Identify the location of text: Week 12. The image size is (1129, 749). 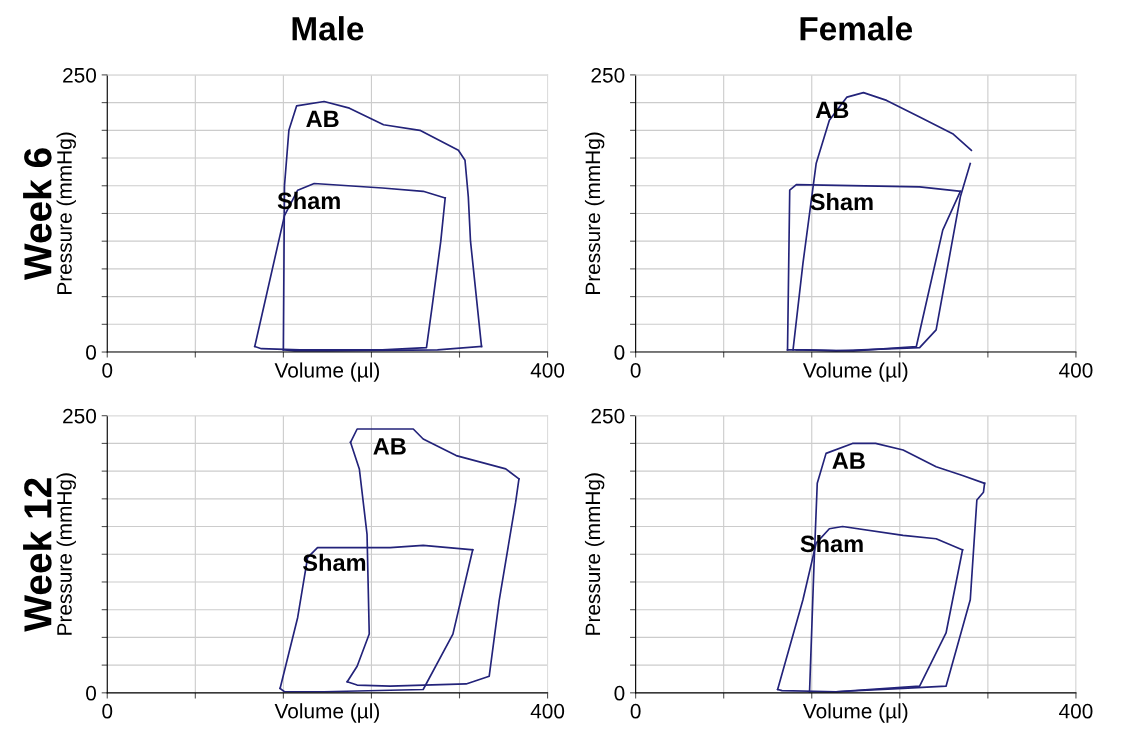
(37, 555).